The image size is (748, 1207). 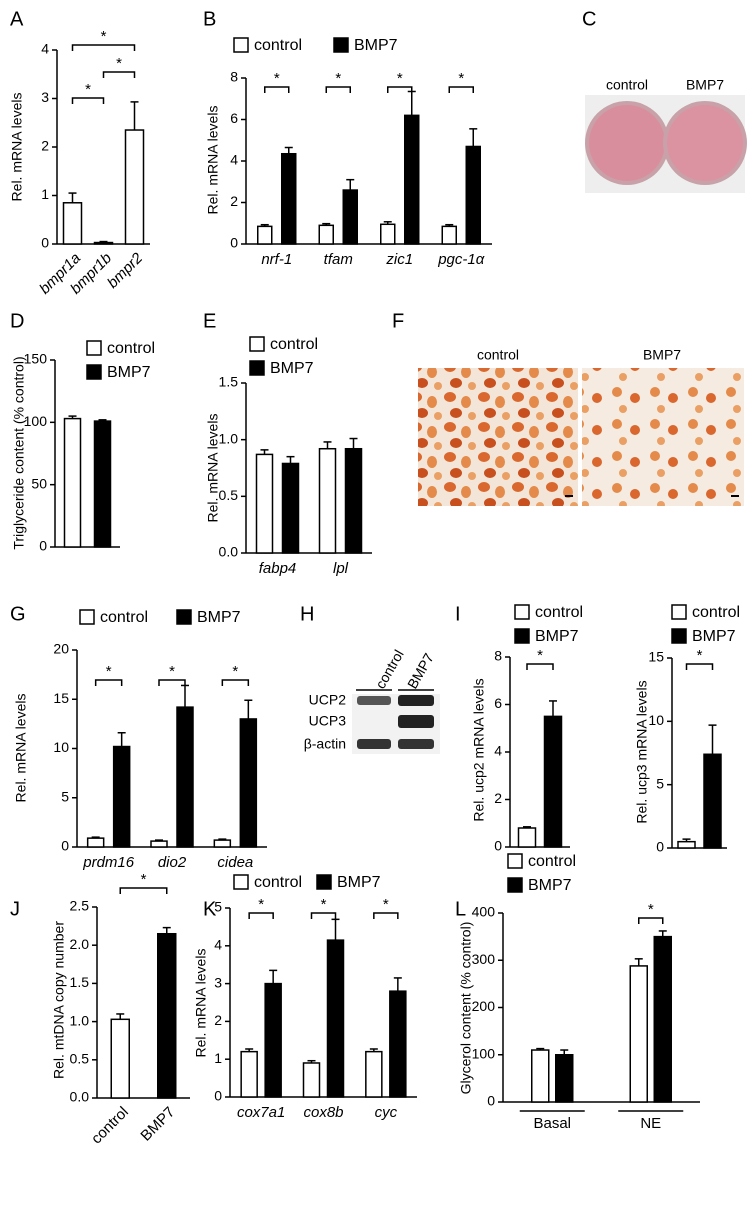 What do you see at coordinates (36, 421) in the screenshot?
I see `y-tick-label: 100` at bounding box center [36, 421].